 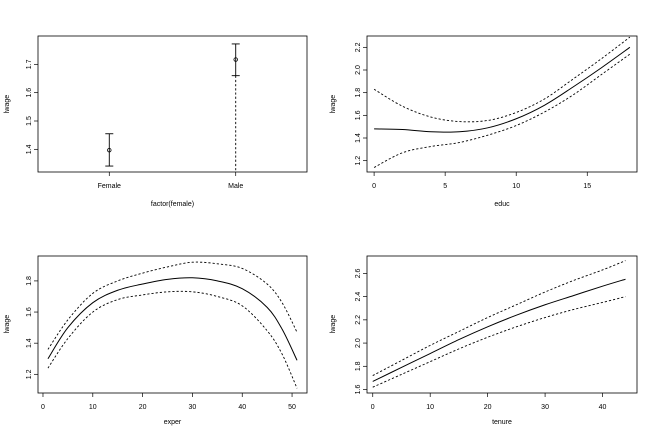 What do you see at coordinates (173, 422) in the screenshot?
I see `x-axis-label: exper` at bounding box center [173, 422].